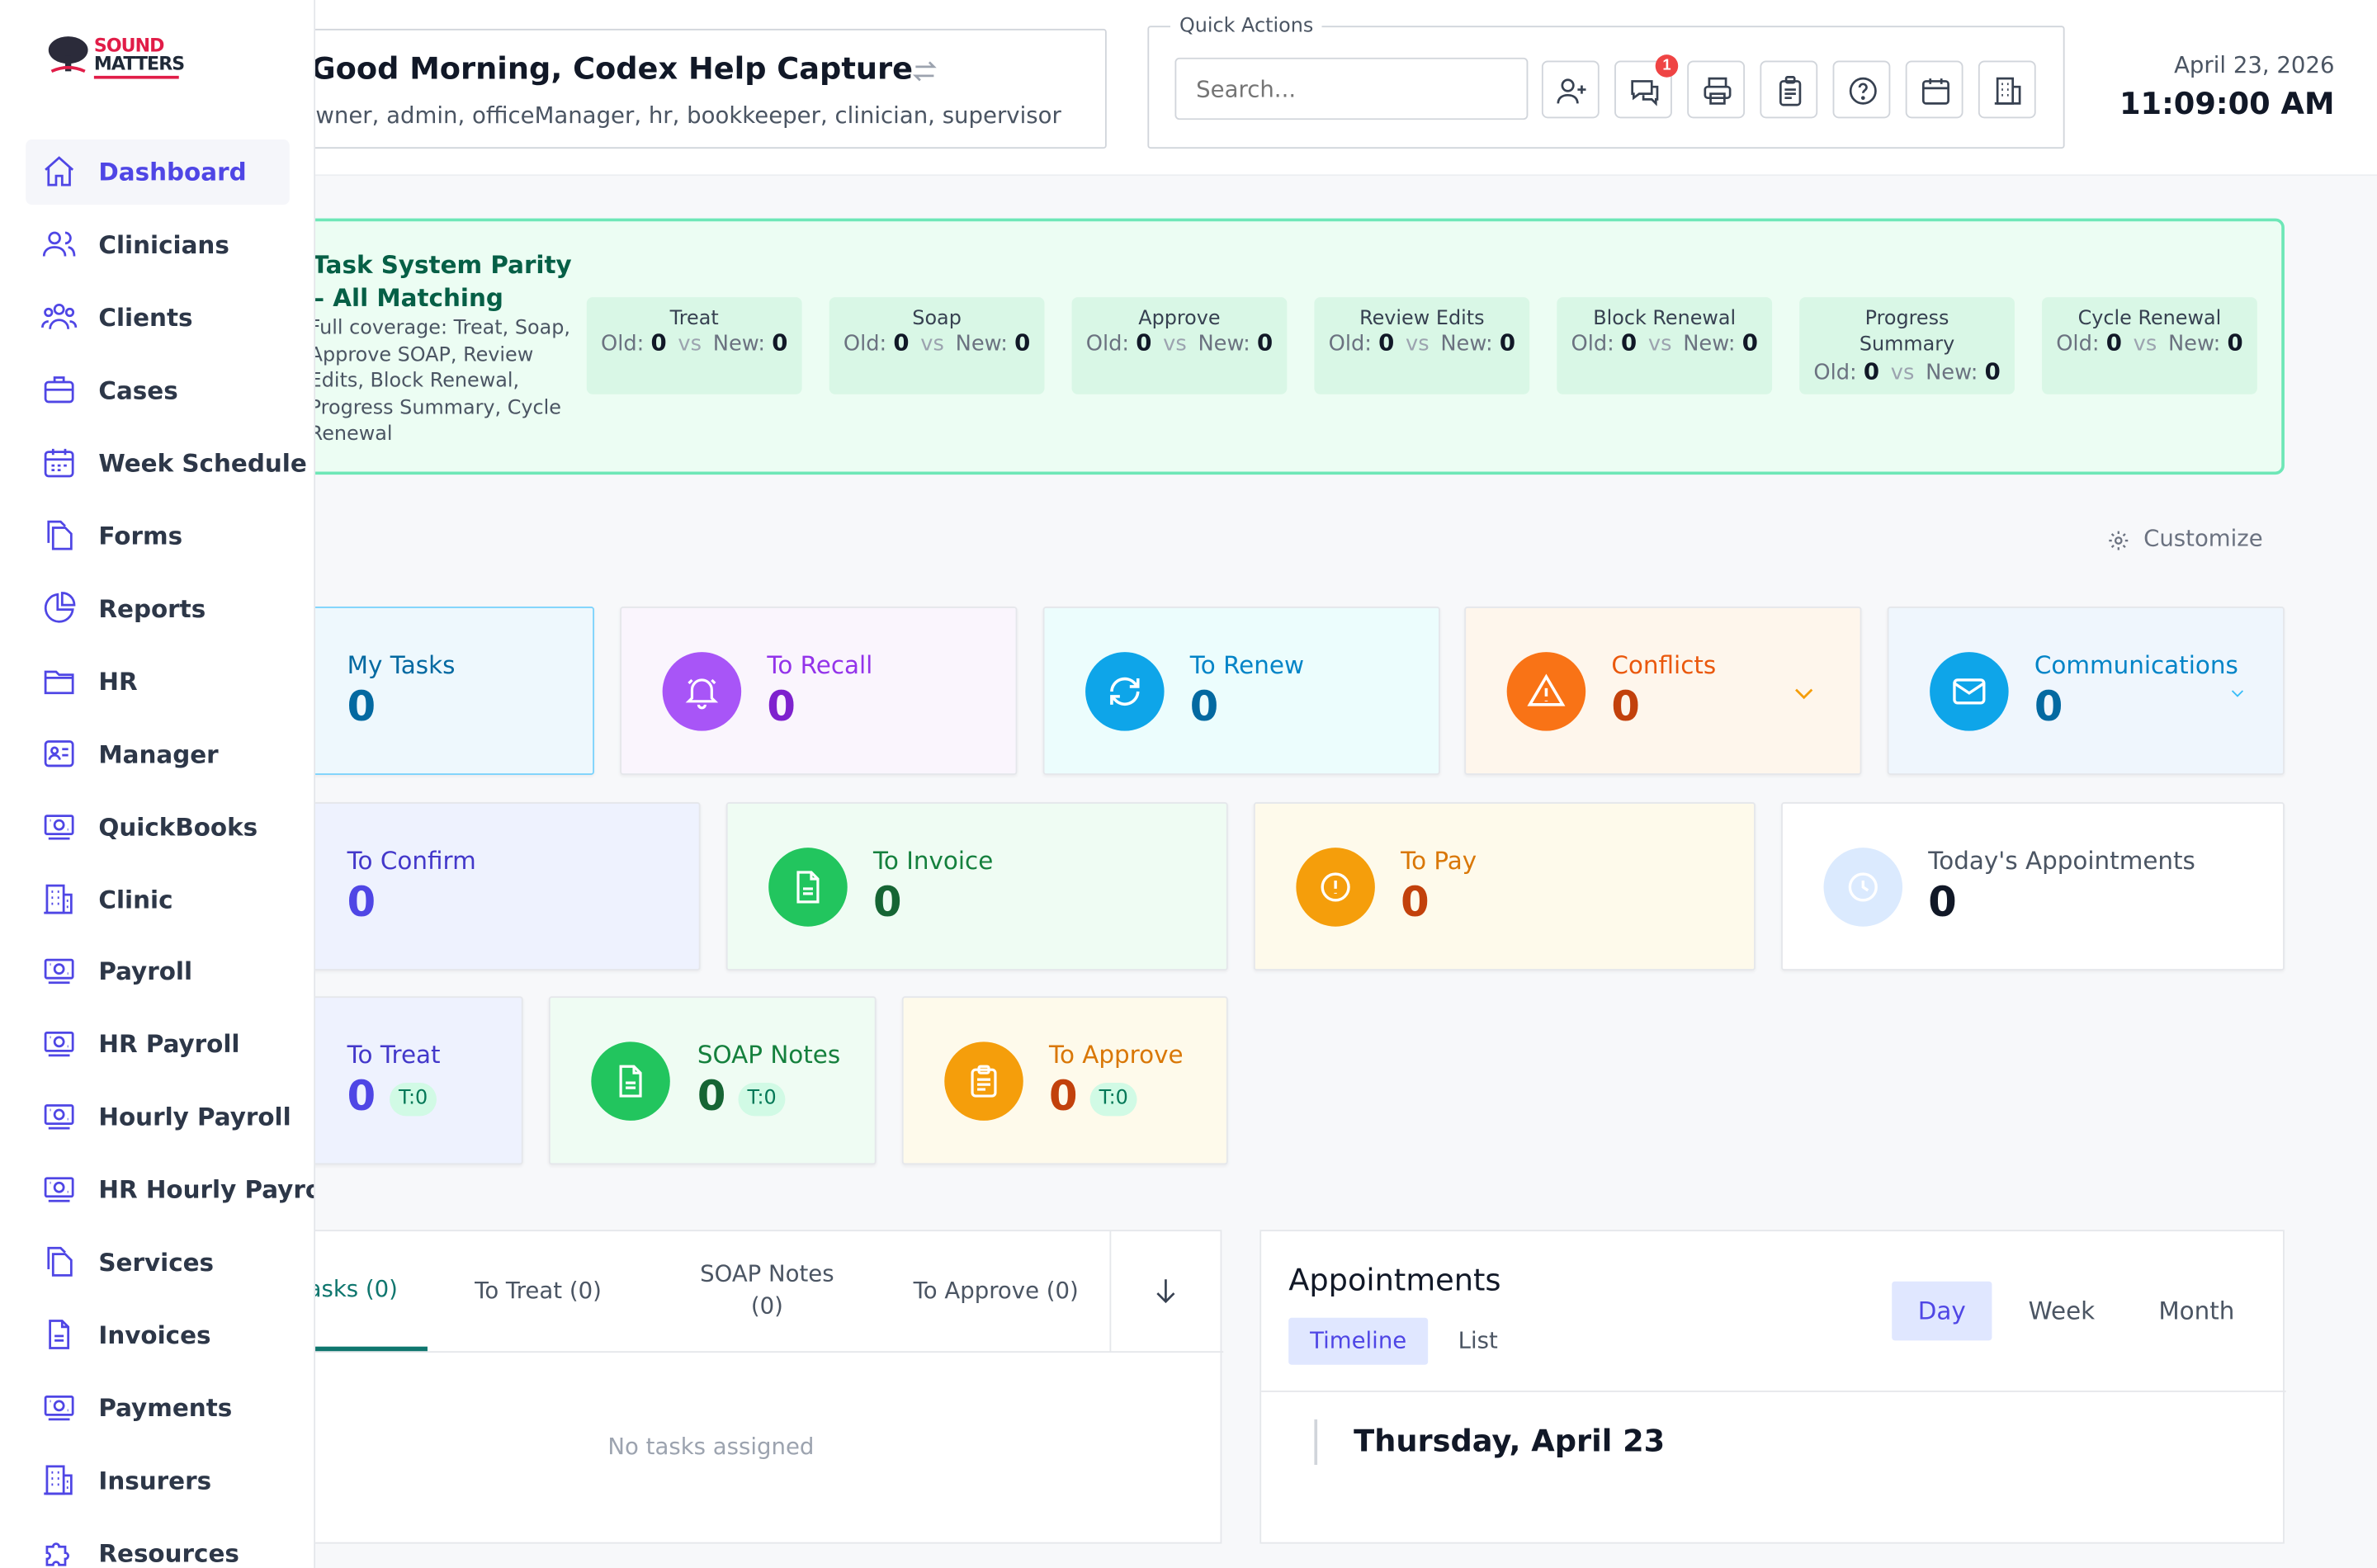 The height and width of the screenshot is (1568, 2377). What do you see at coordinates (1646, 86) in the screenshot?
I see `messages-button: 1` at bounding box center [1646, 86].